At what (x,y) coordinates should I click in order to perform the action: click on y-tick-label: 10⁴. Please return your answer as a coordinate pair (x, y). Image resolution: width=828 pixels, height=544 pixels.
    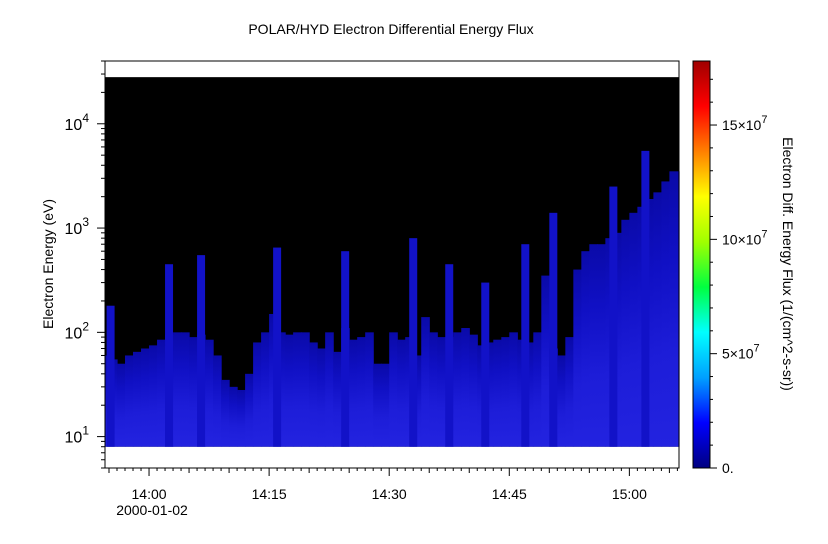
    Looking at the image, I should click on (77, 122).